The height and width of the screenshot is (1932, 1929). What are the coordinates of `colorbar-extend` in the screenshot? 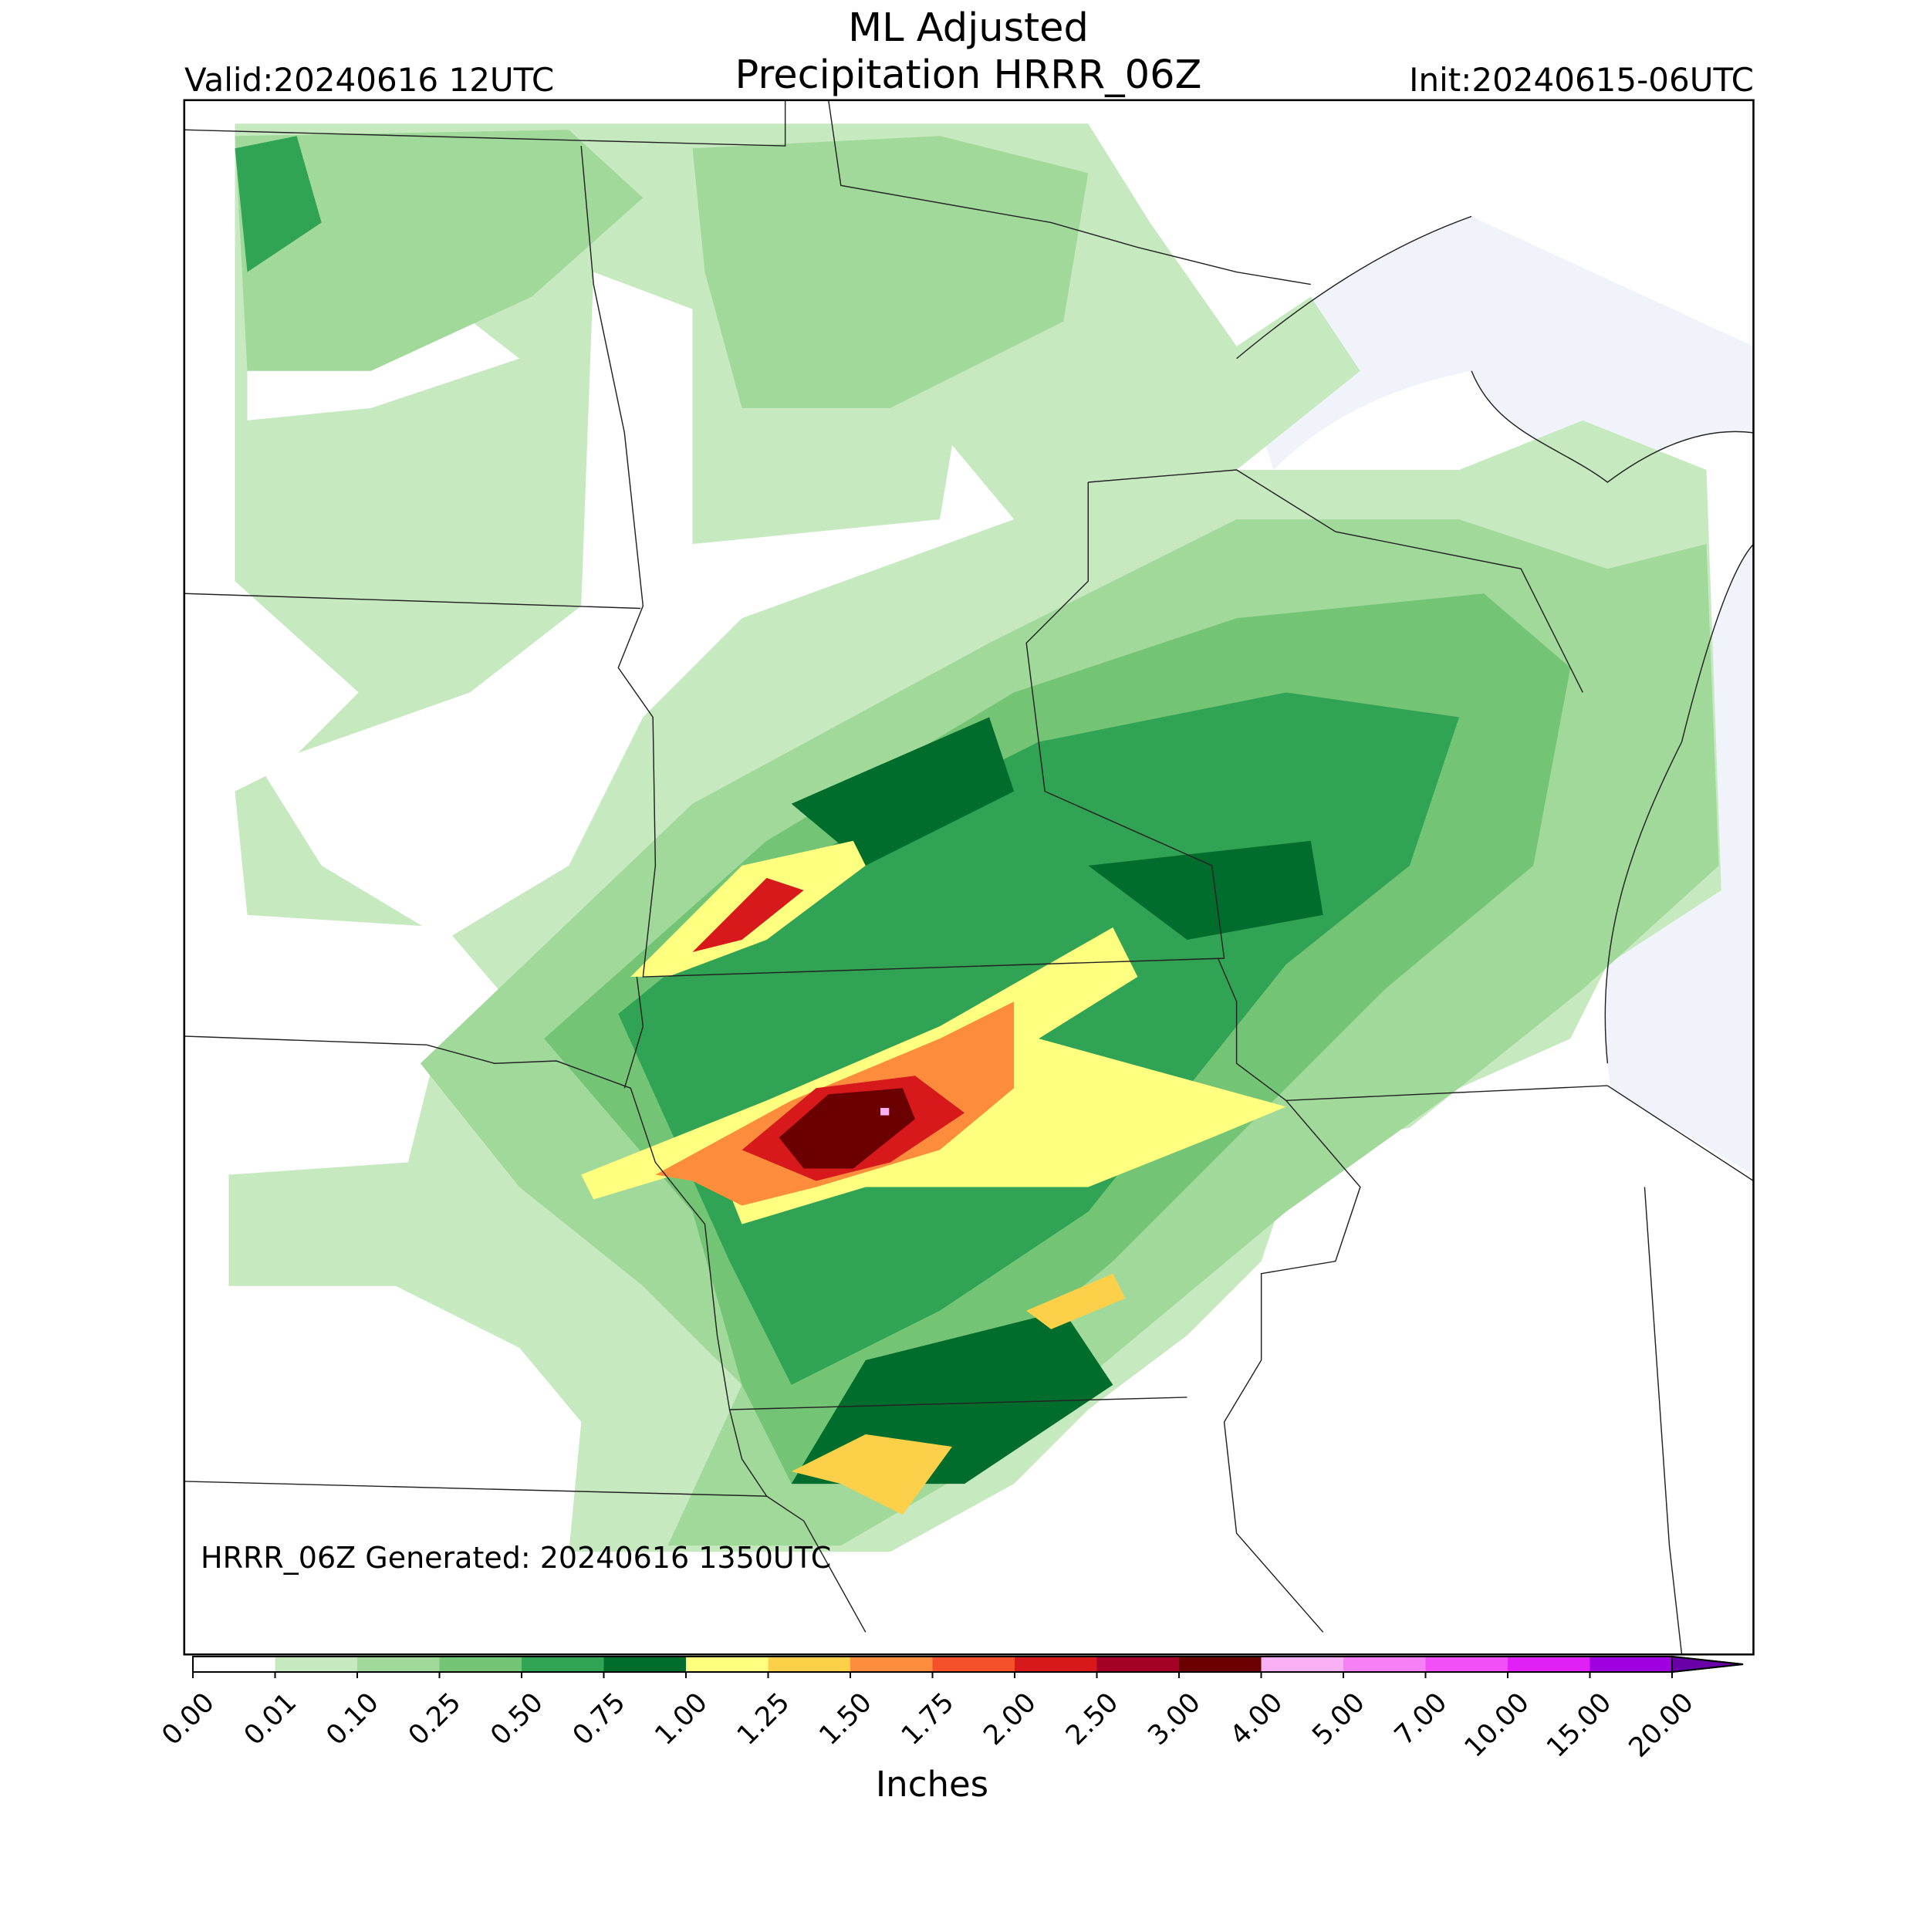 It's located at (1707, 1664).